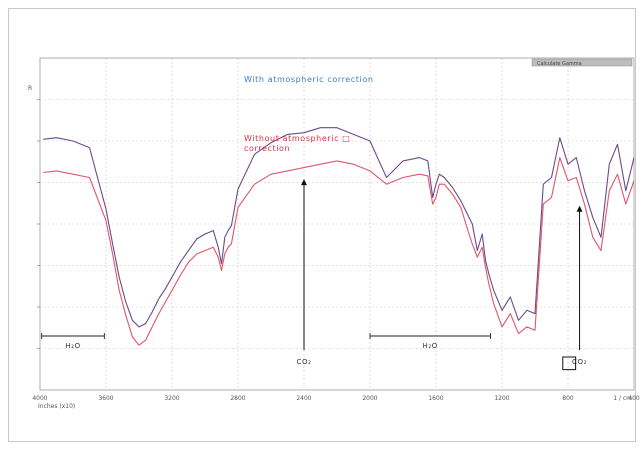 The width and height of the screenshot is (644, 450). What do you see at coordinates (369, 398) in the screenshot?
I see `x-tick-label: 2000` at bounding box center [369, 398].